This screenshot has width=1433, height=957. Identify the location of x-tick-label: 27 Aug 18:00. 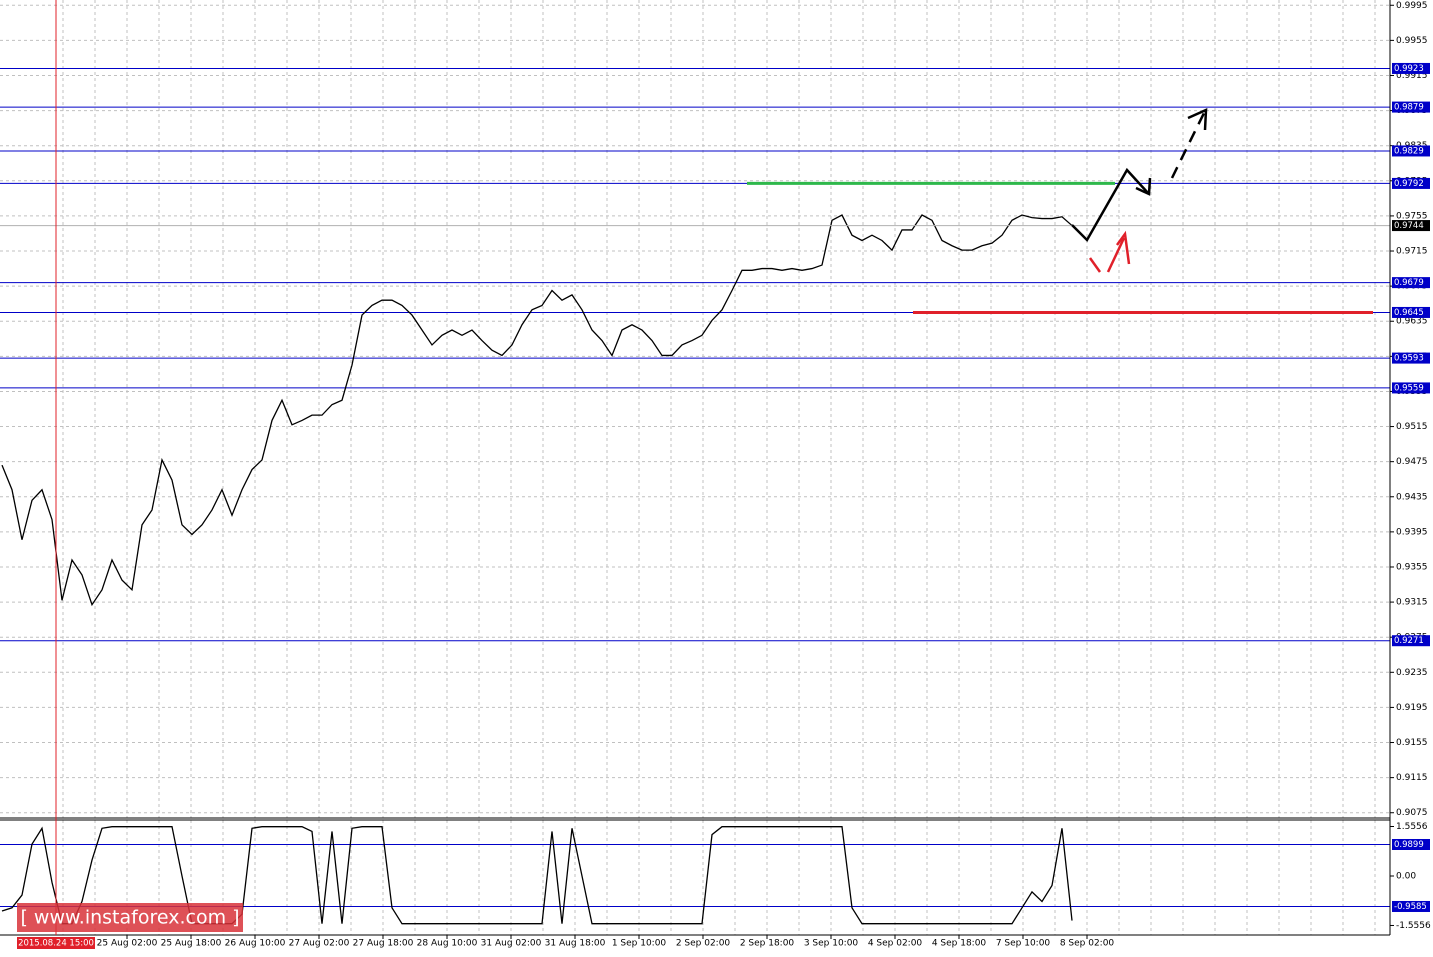
(383, 944).